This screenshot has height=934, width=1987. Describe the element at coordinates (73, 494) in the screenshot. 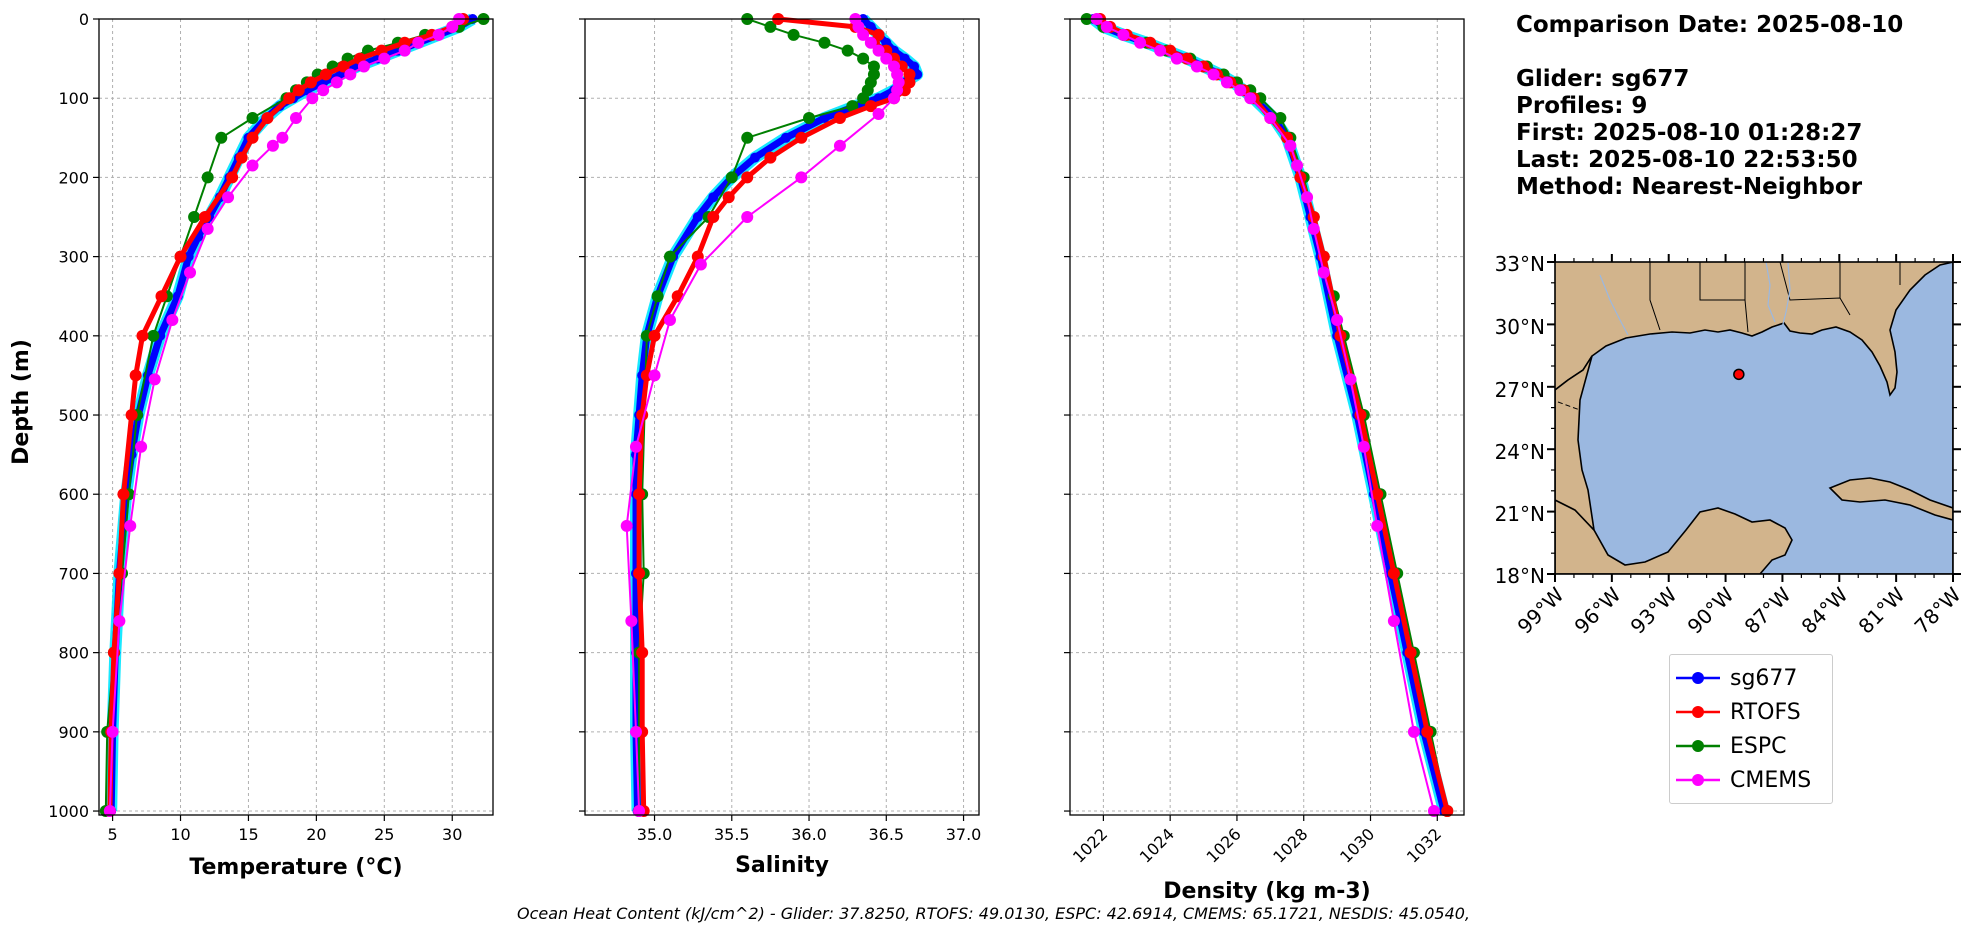

I see `y-tick-label: 600` at that location.